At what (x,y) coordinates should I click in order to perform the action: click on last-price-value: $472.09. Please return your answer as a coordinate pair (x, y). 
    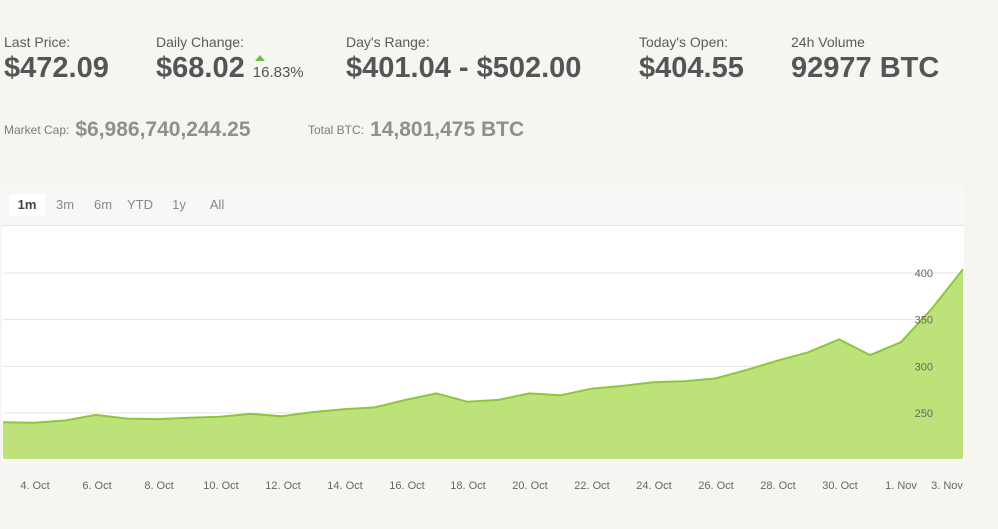
    Looking at the image, I should click on (56, 68).